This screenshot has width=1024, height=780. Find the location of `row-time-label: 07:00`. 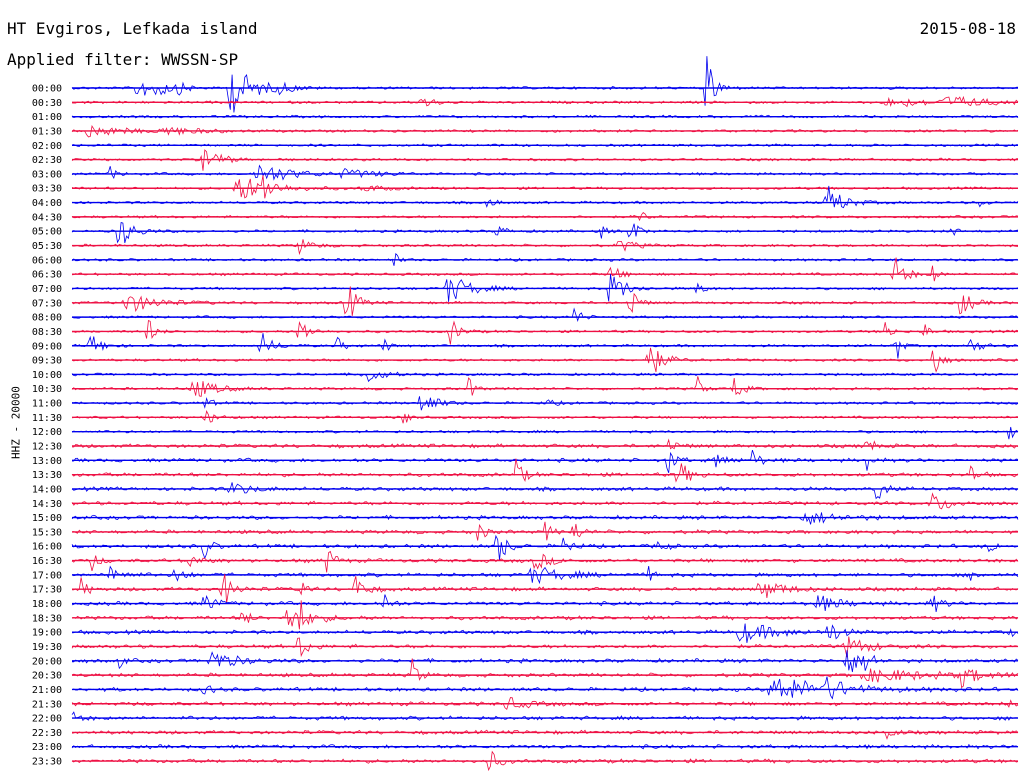

row-time-label: 07:00 is located at coordinates (47, 289).